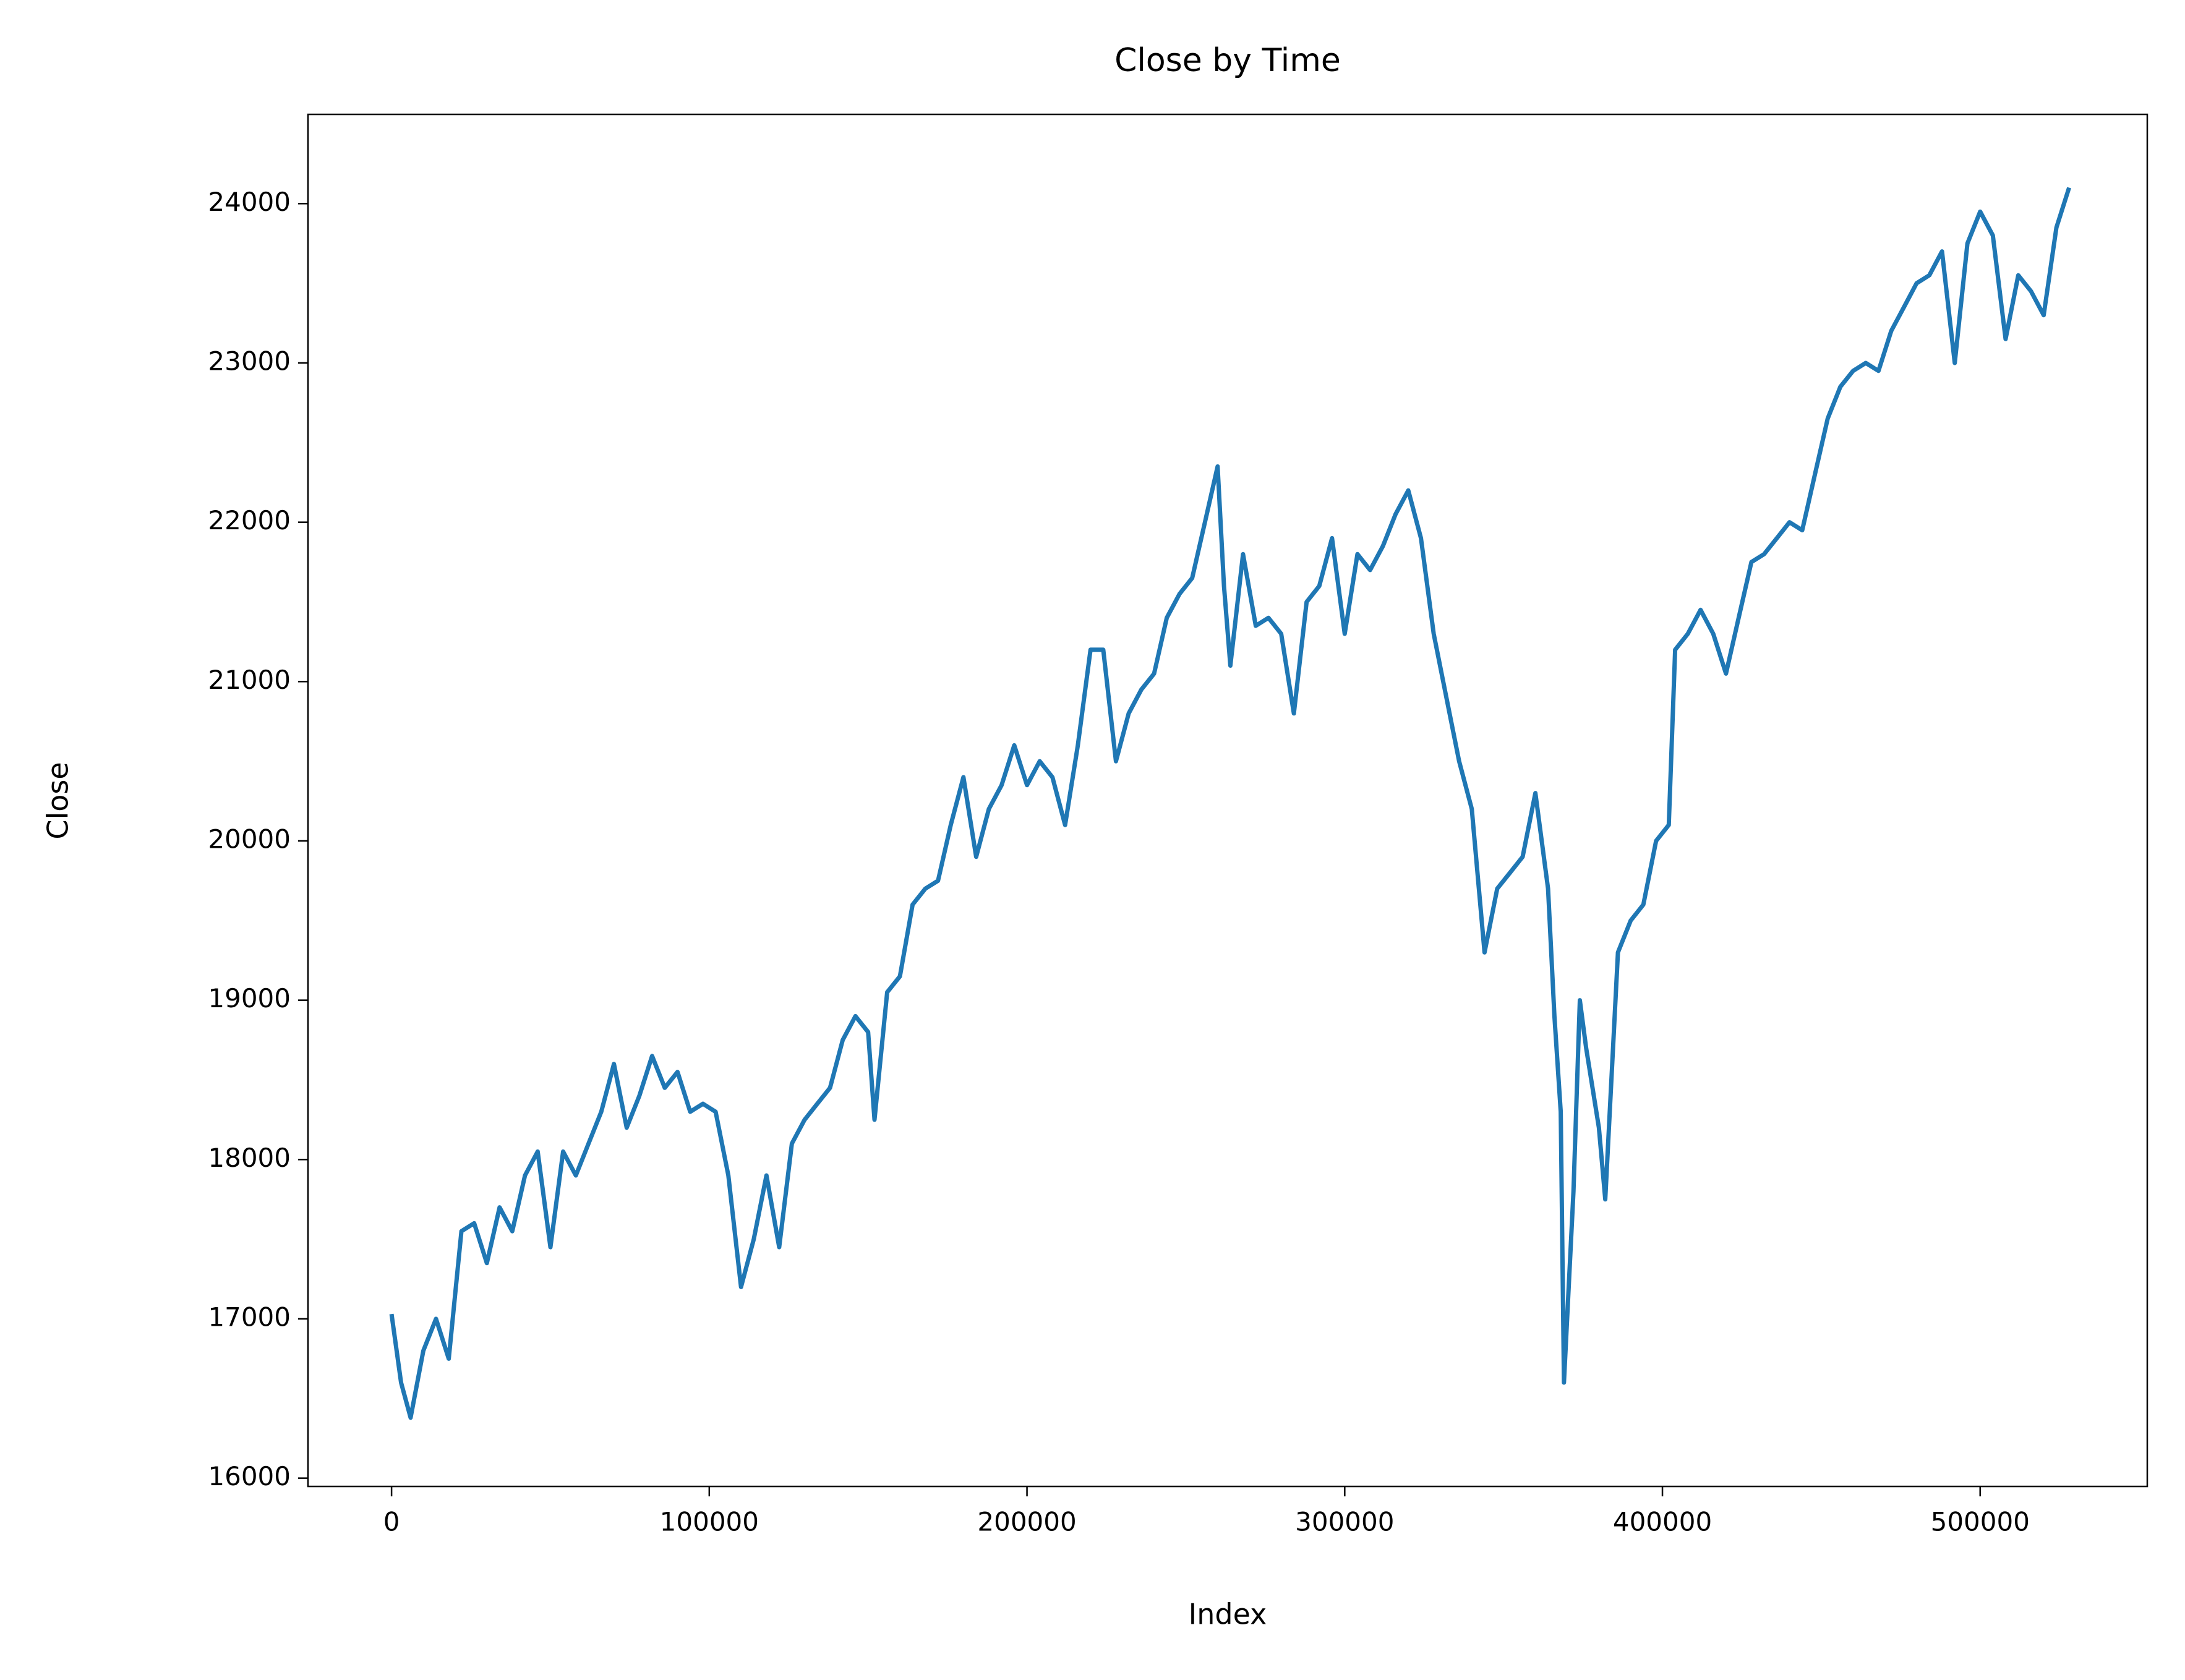  I want to click on x-tick-label: 300000, so click(1344, 1522).